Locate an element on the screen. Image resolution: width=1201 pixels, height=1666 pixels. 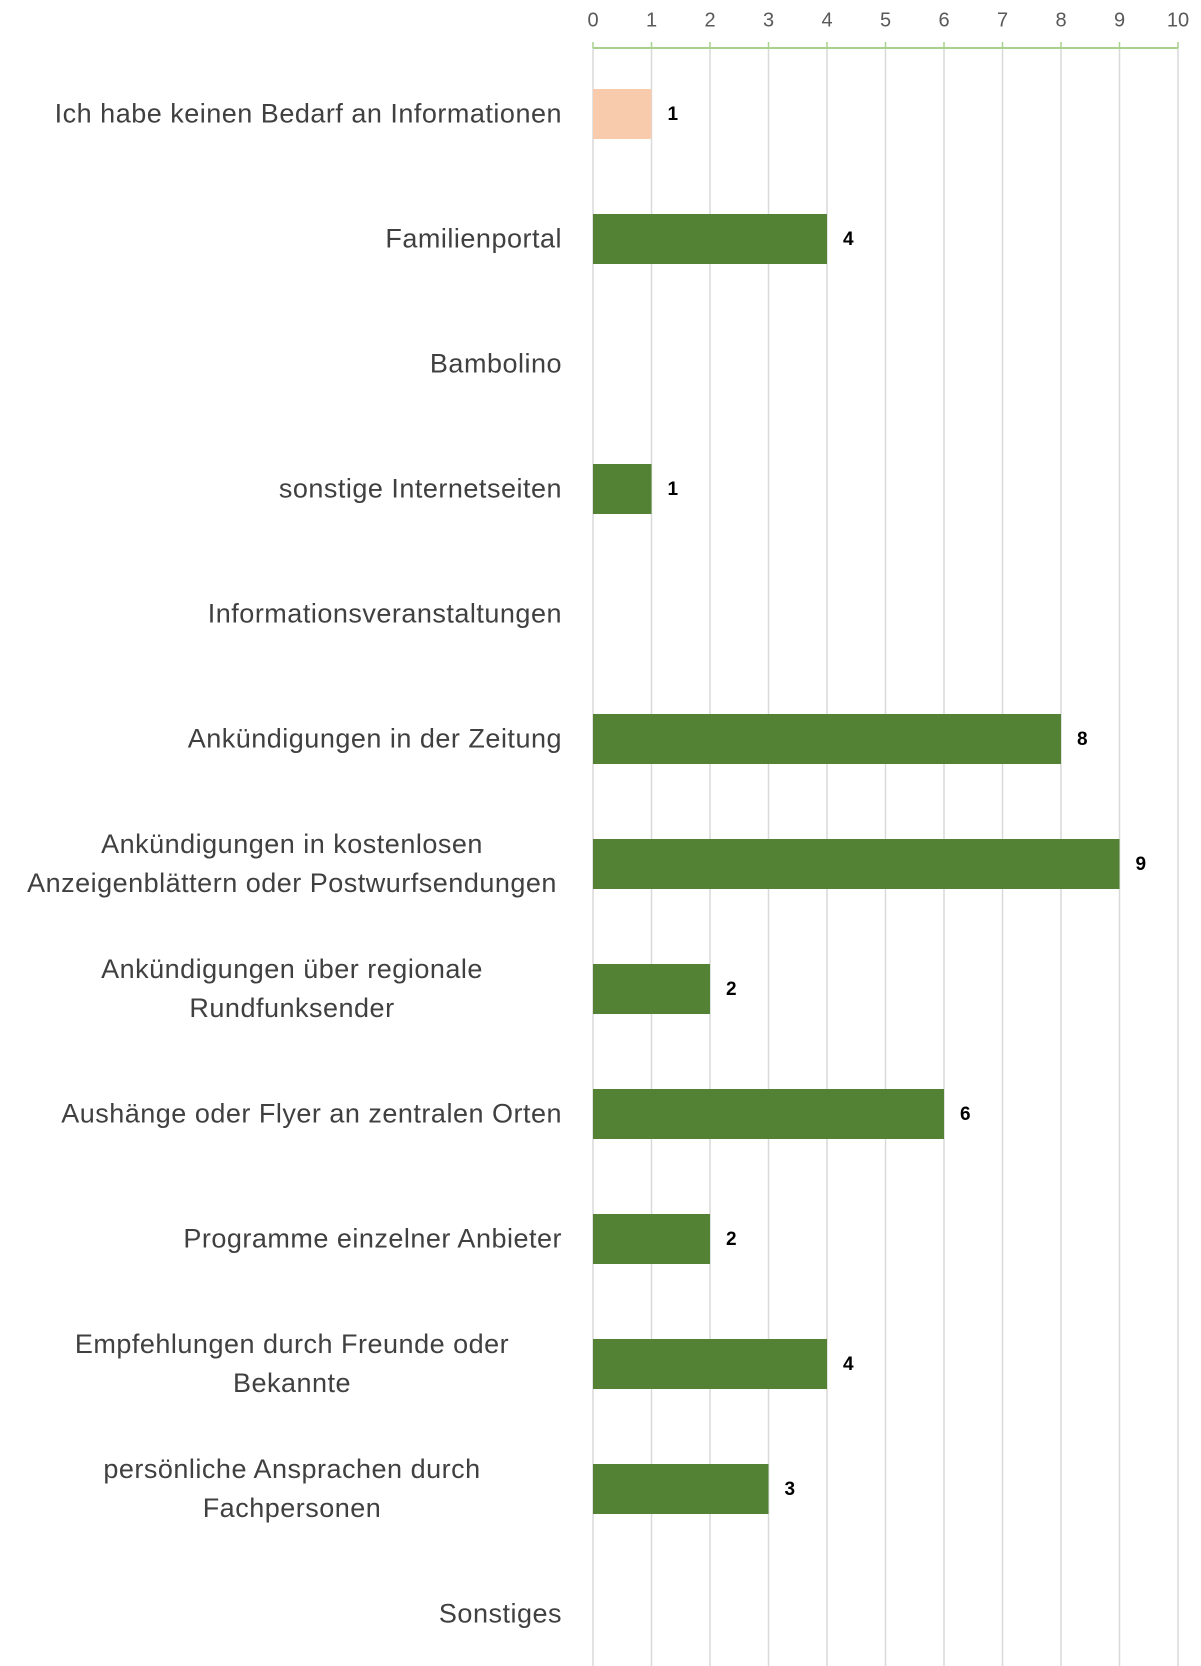
x-tick-label: 3 is located at coordinates (768, 20).